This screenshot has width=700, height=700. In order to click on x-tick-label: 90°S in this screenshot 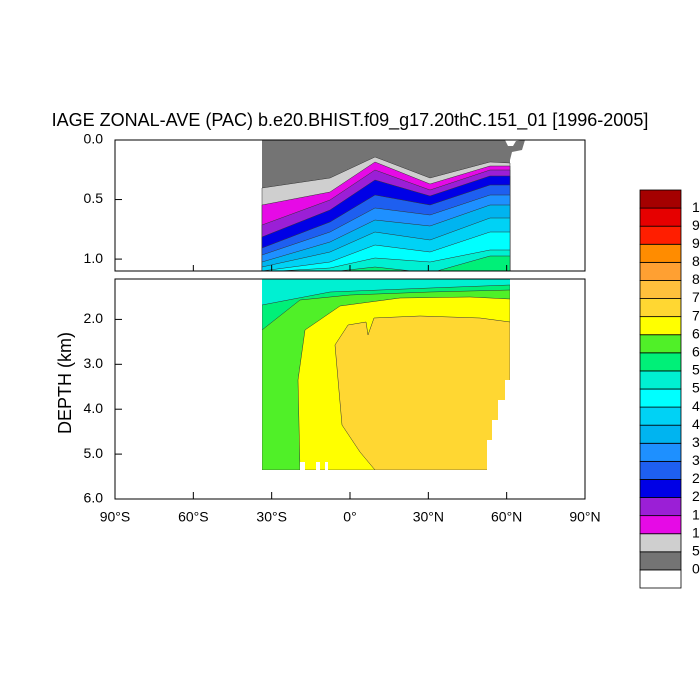, I will do `click(115, 517)`.